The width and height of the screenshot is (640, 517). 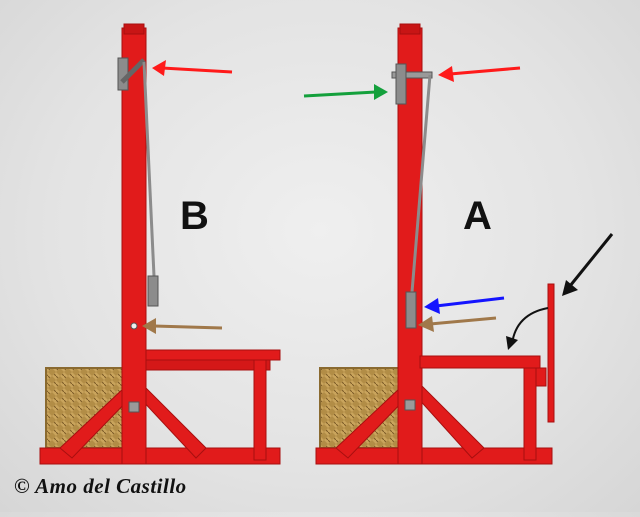 What do you see at coordinates (192, 68) in the screenshot?
I see `arrow-red-left` at bounding box center [192, 68].